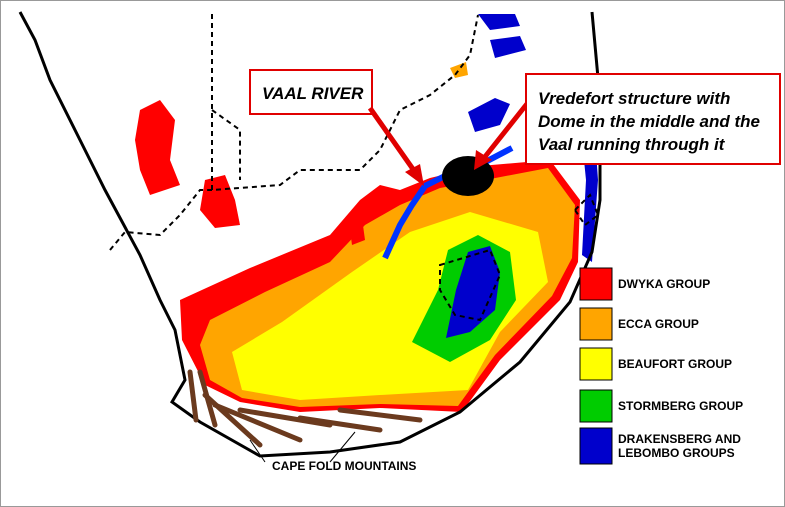  What do you see at coordinates (676, 453) in the screenshot?
I see `legend-label: LEBOMBO GROUPS` at bounding box center [676, 453].